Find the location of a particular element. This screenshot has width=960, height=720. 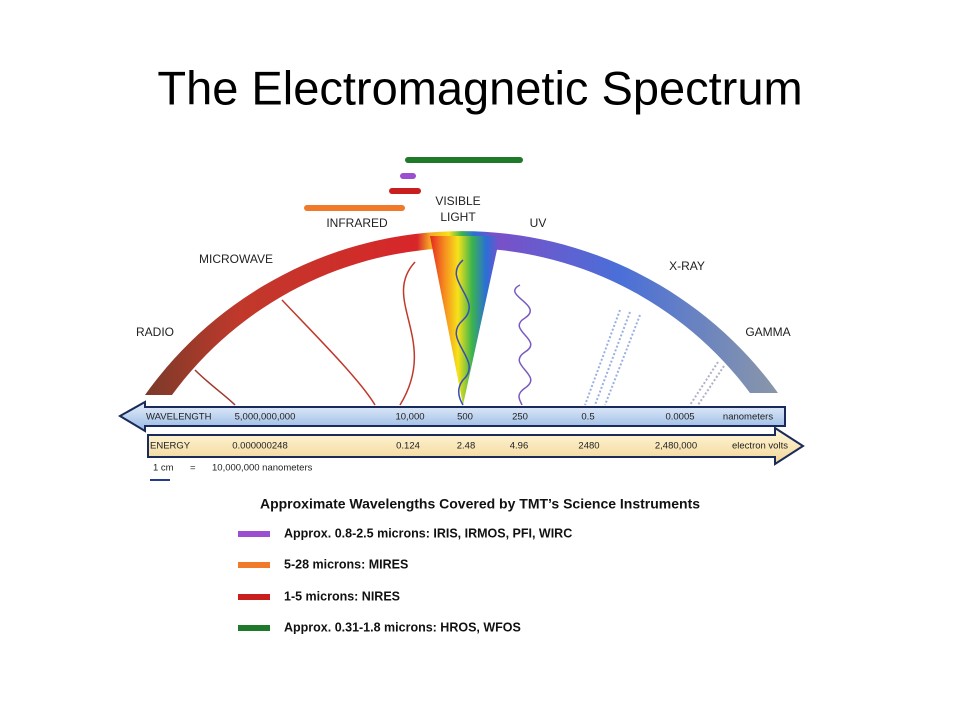

wavelength-arrow is located at coordinates (452, 416).